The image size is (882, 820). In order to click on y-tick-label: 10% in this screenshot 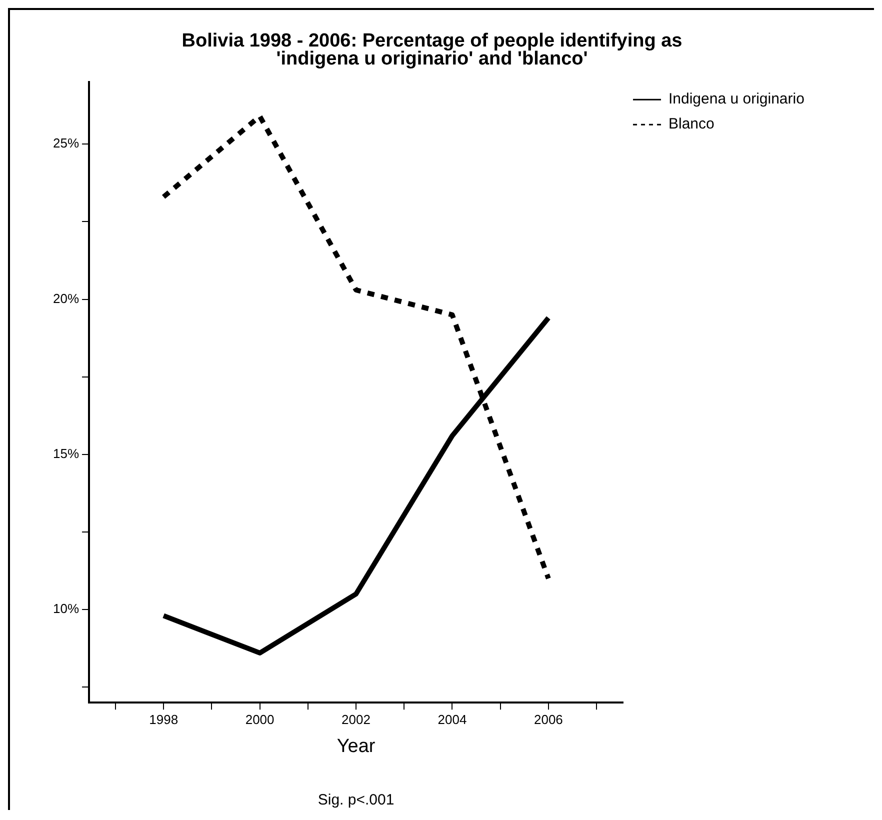, I will do `click(66, 608)`.